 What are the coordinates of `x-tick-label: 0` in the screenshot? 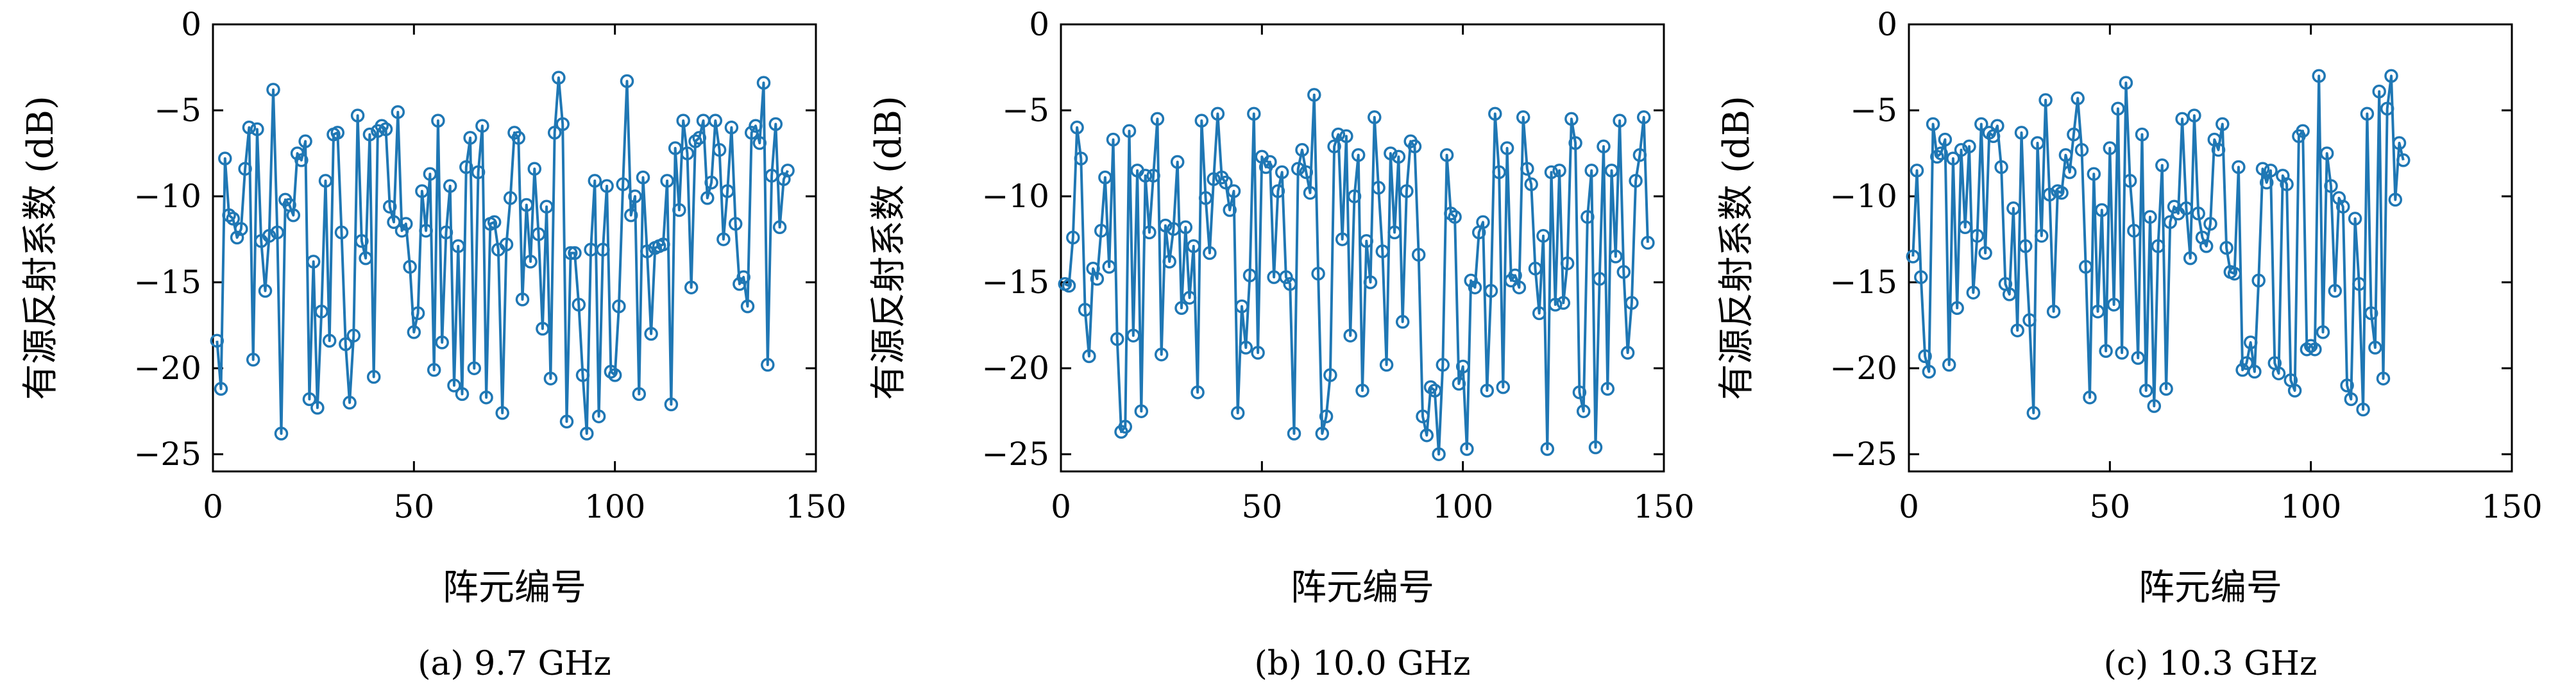 It's located at (1061, 506).